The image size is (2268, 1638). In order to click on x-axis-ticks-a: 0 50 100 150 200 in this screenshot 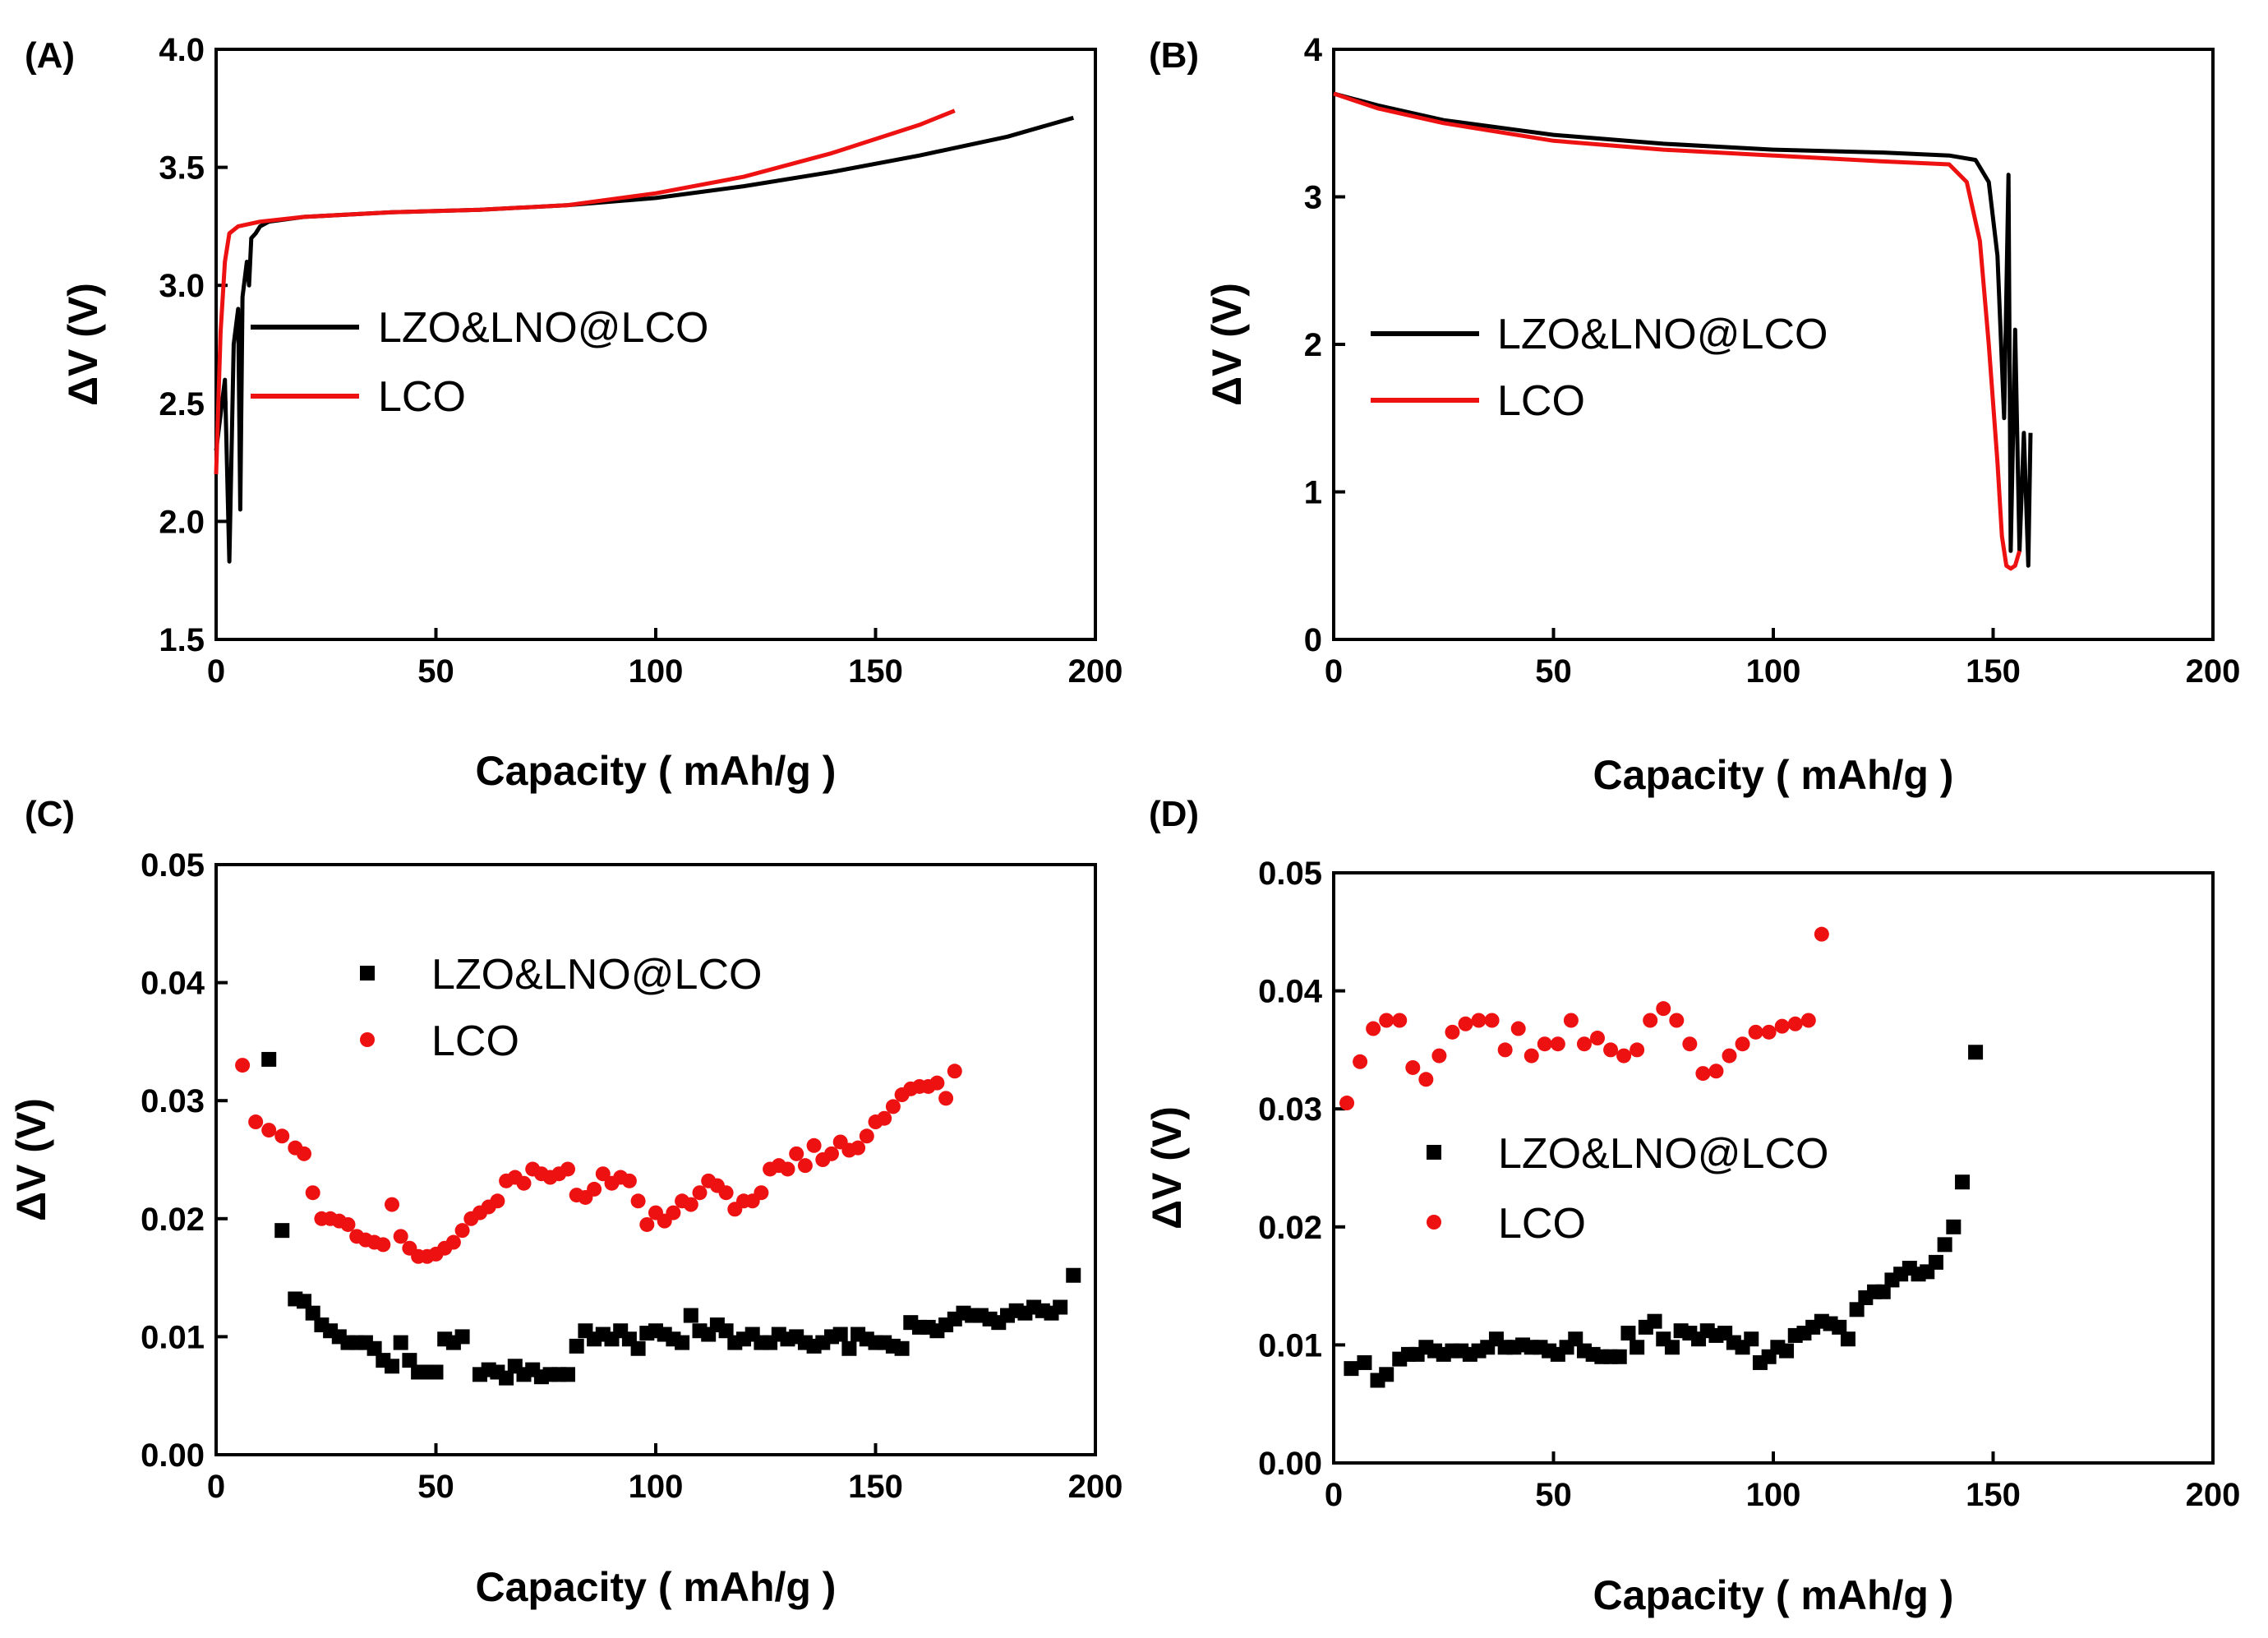, I will do `click(665, 659)`.